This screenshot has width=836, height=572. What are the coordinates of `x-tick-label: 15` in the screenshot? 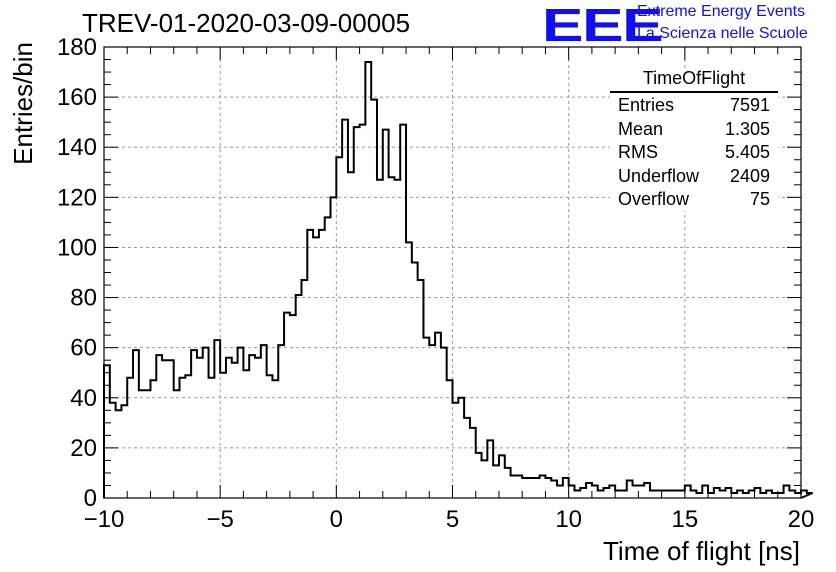 It's located at (684, 519).